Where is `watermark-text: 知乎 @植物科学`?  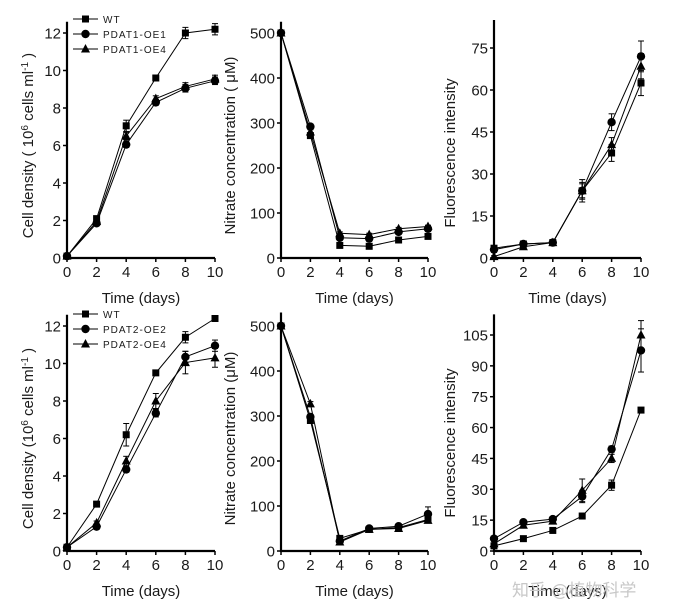
watermark-text: 知乎 @植物科学 is located at coordinates (574, 591).